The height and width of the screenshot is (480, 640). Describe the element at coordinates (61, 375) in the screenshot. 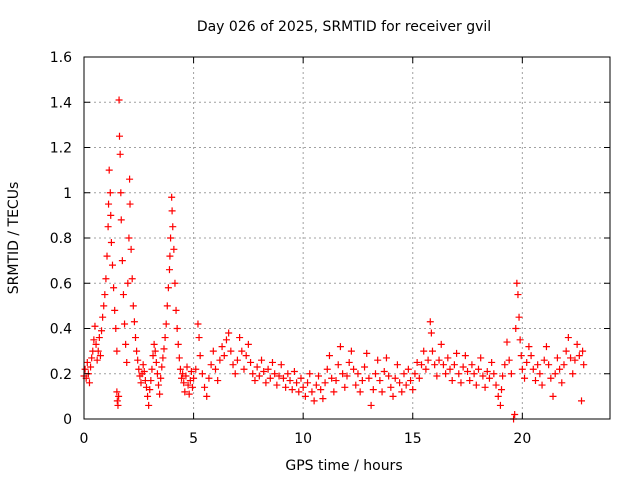

I see `y-tick-label: 0.2` at that location.